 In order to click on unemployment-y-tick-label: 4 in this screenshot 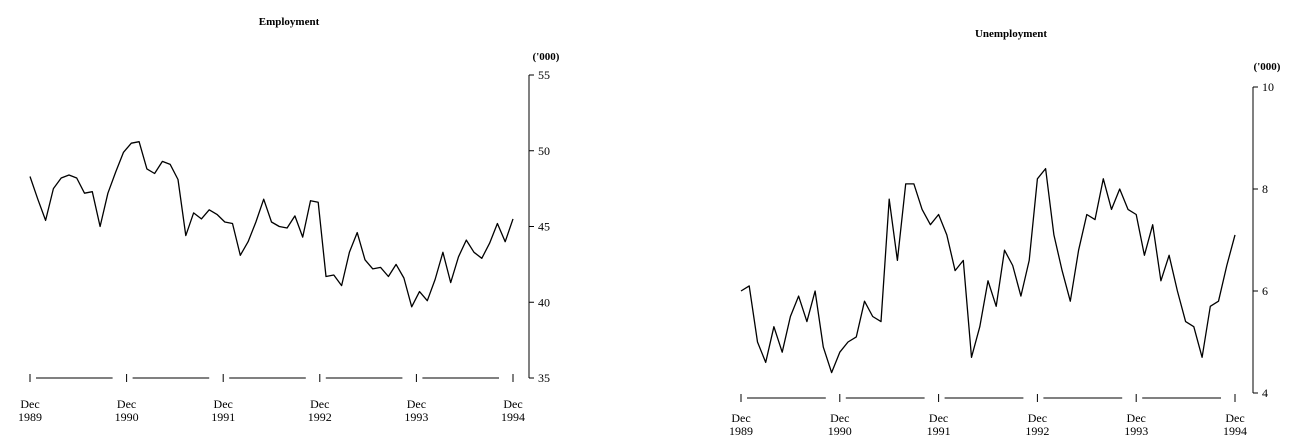, I will do `click(1265, 393)`.